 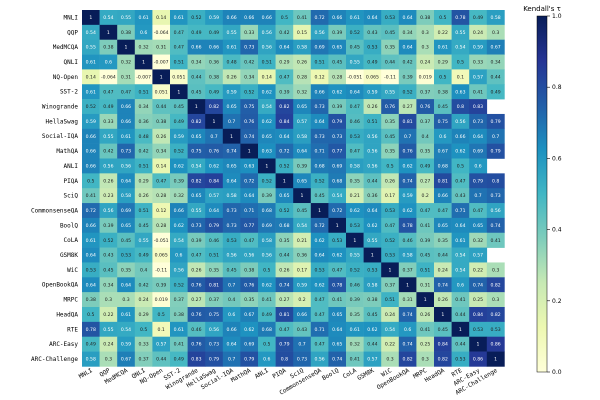 I want to click on cell-value-label: 0.72, so click(x=91, y=211).